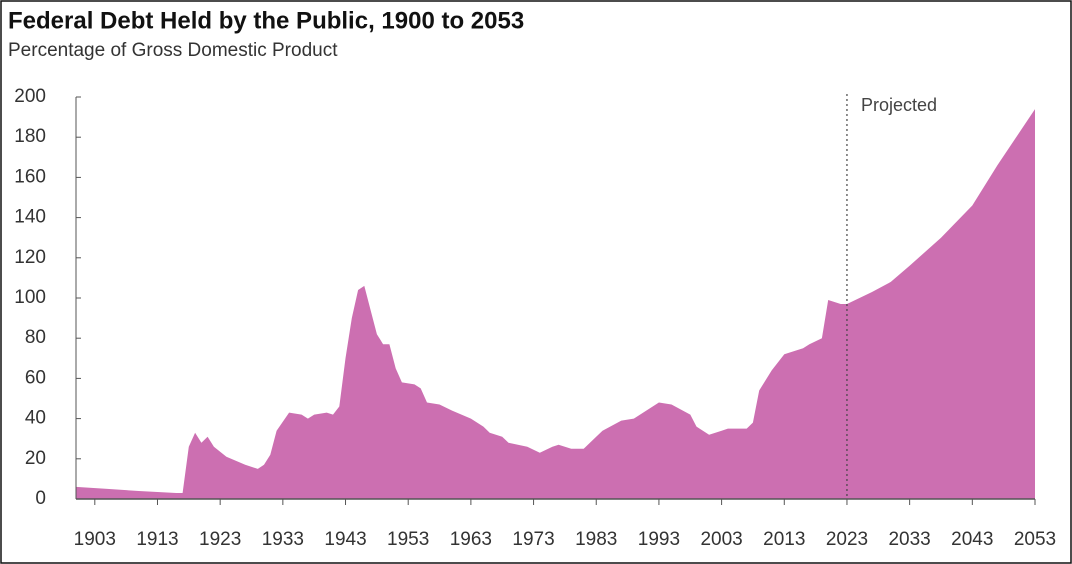  Describe the element at coordinates (95, 539) in the screenshot. I see `x-tick-label: 1903` at that location.